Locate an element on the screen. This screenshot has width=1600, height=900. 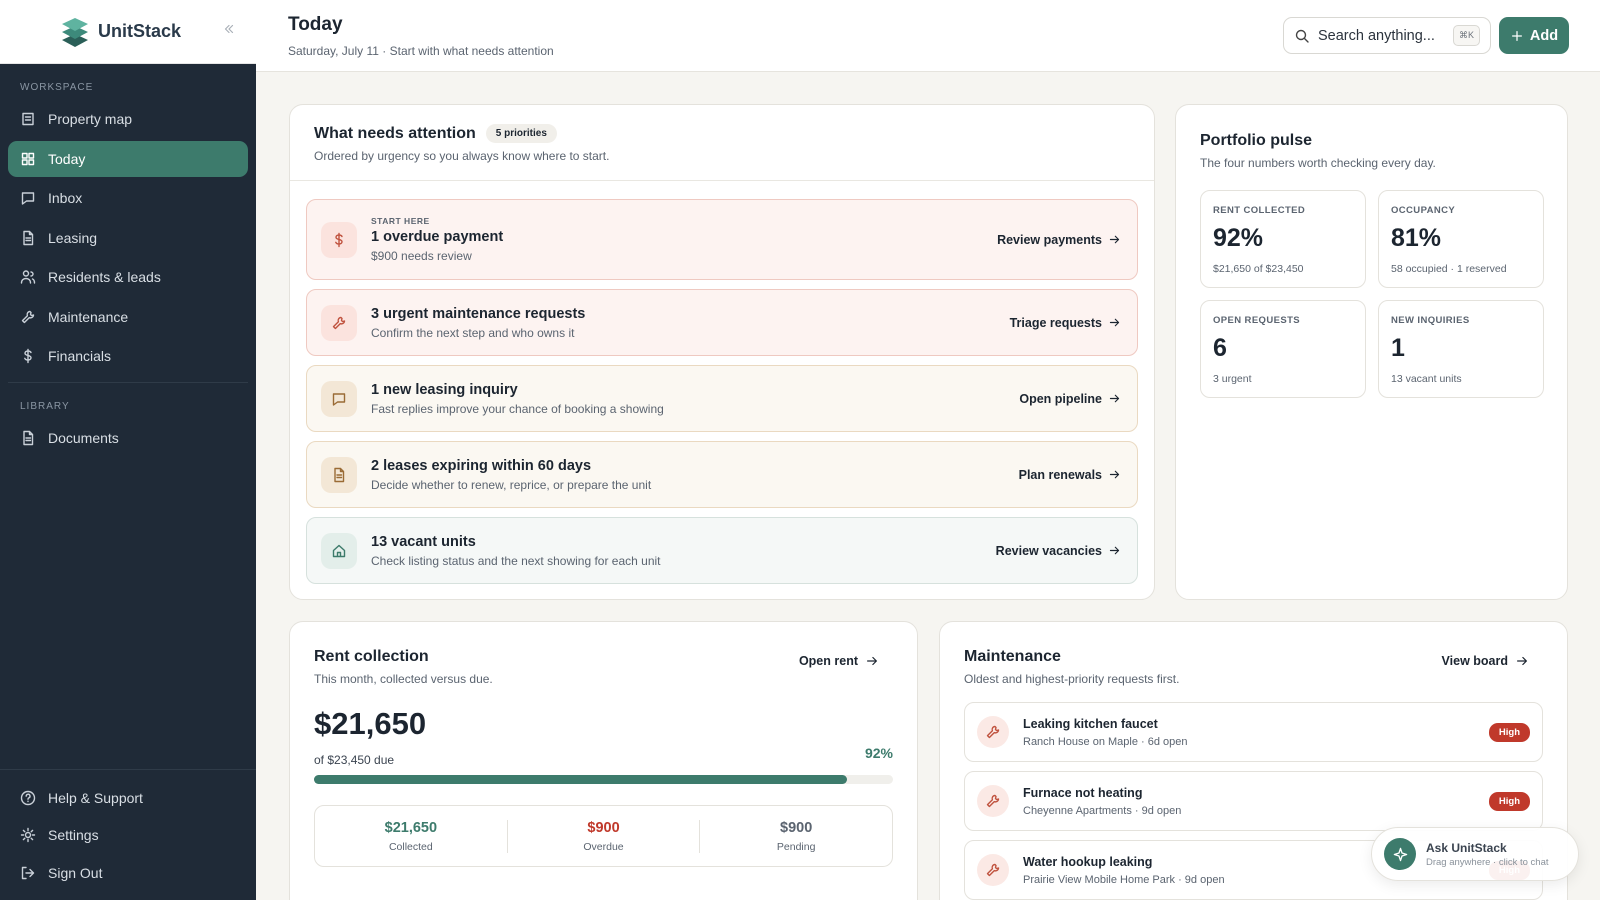
nav-item: Help & Support is located at coordinates (128, 798).